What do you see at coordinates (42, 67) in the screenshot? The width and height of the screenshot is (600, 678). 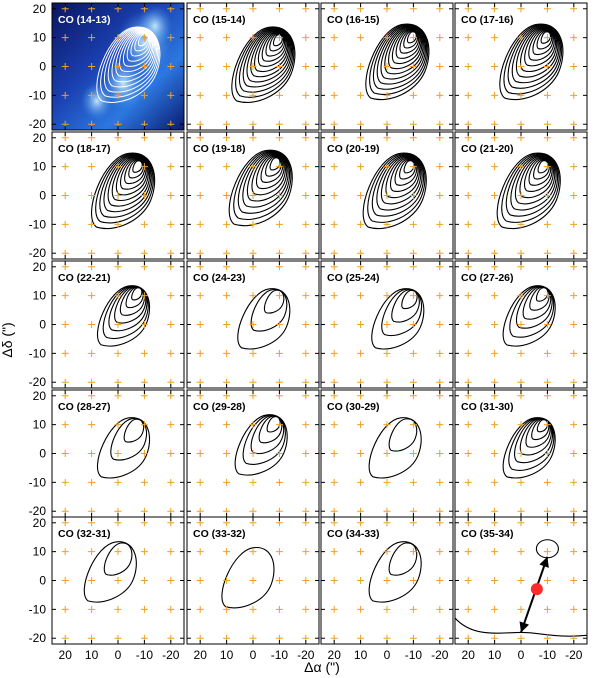 I see `y-tick-label: 0` at bounding box center [42, 67].